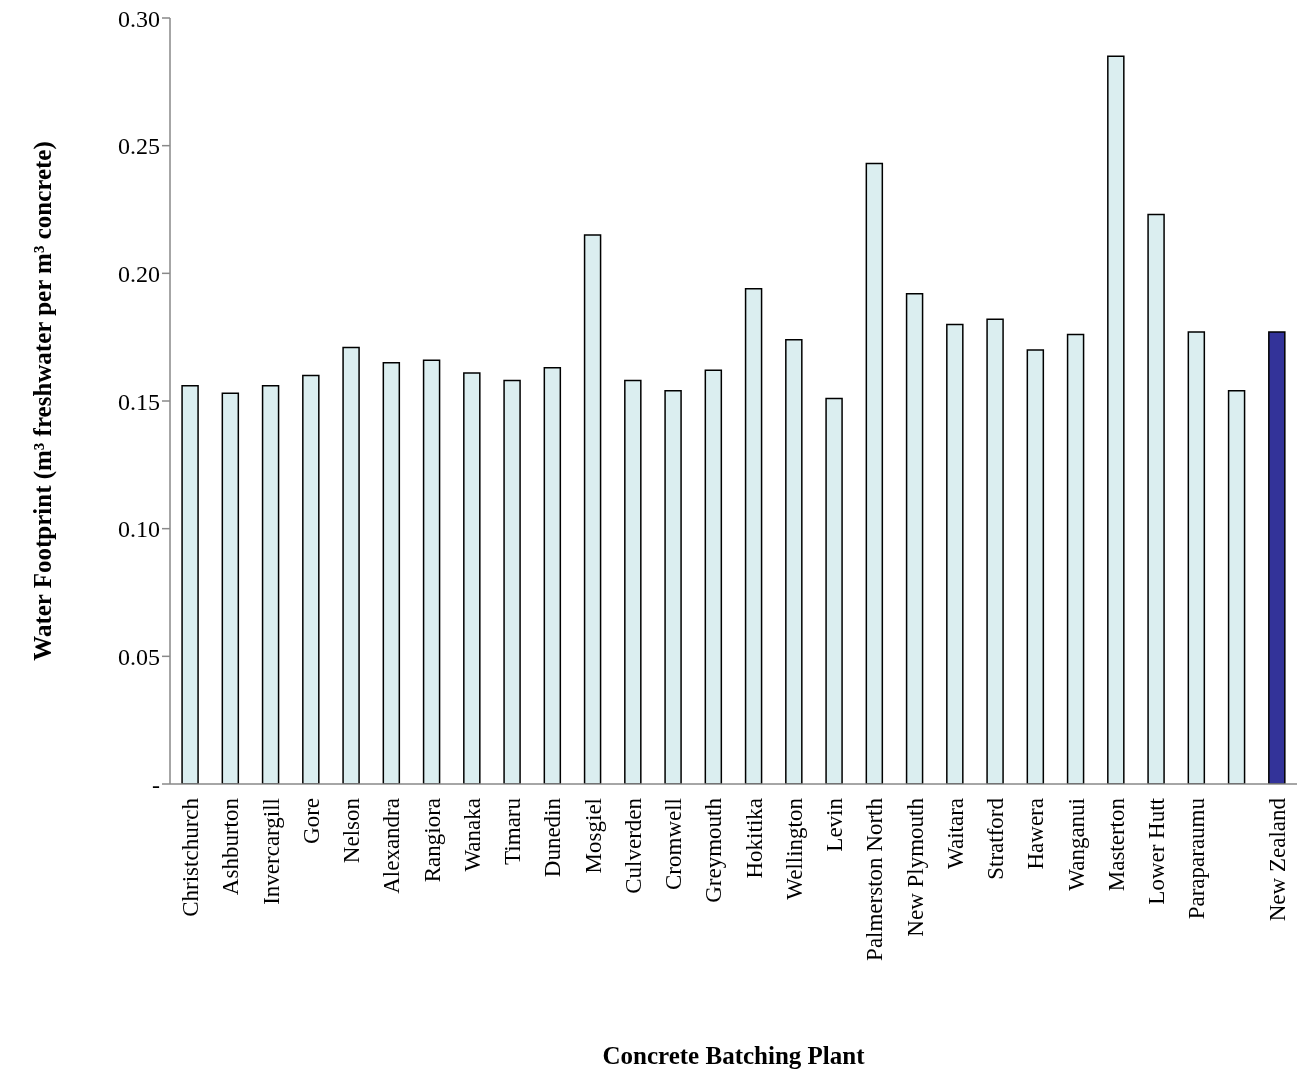 The image size is (1315, 1088). Describe the element at coordinates (42, 401) in the screenshot. I see `y-axis-title: Water Footprint (m³ freshwater per m³ concrete)` at that location.